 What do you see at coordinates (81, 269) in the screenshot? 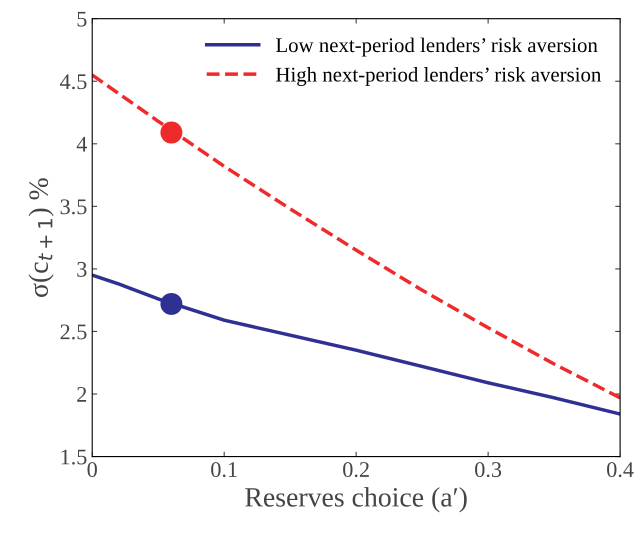
I see `y-tick-label: 3` at bounding box center [81, 269].